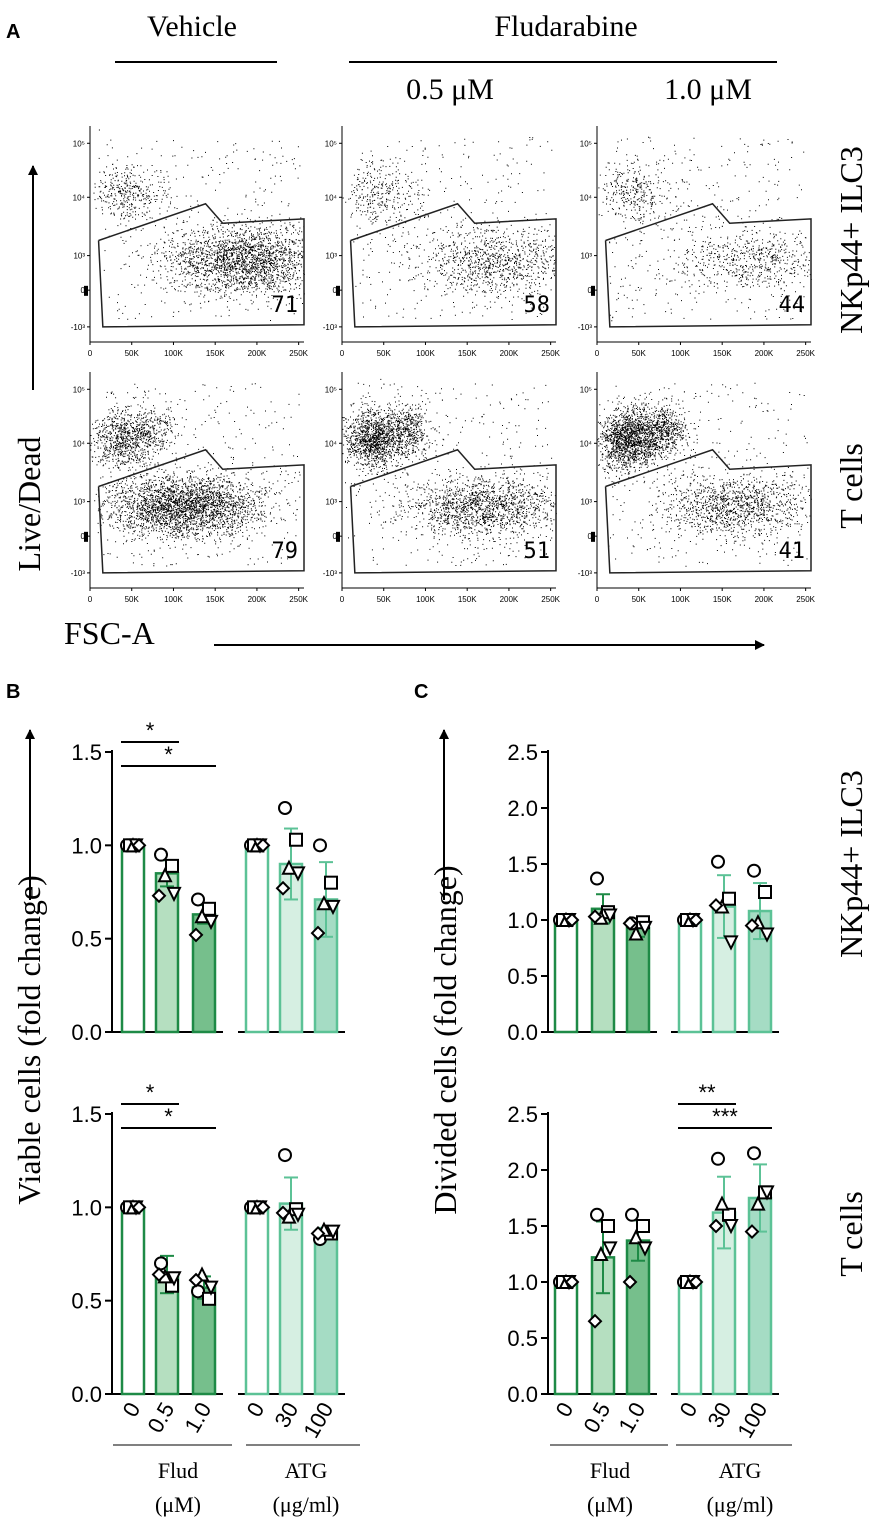 This screenshot has height=1526, width=882. I want to click on bar-y-tick-label: 2.5, so click(522, 752).